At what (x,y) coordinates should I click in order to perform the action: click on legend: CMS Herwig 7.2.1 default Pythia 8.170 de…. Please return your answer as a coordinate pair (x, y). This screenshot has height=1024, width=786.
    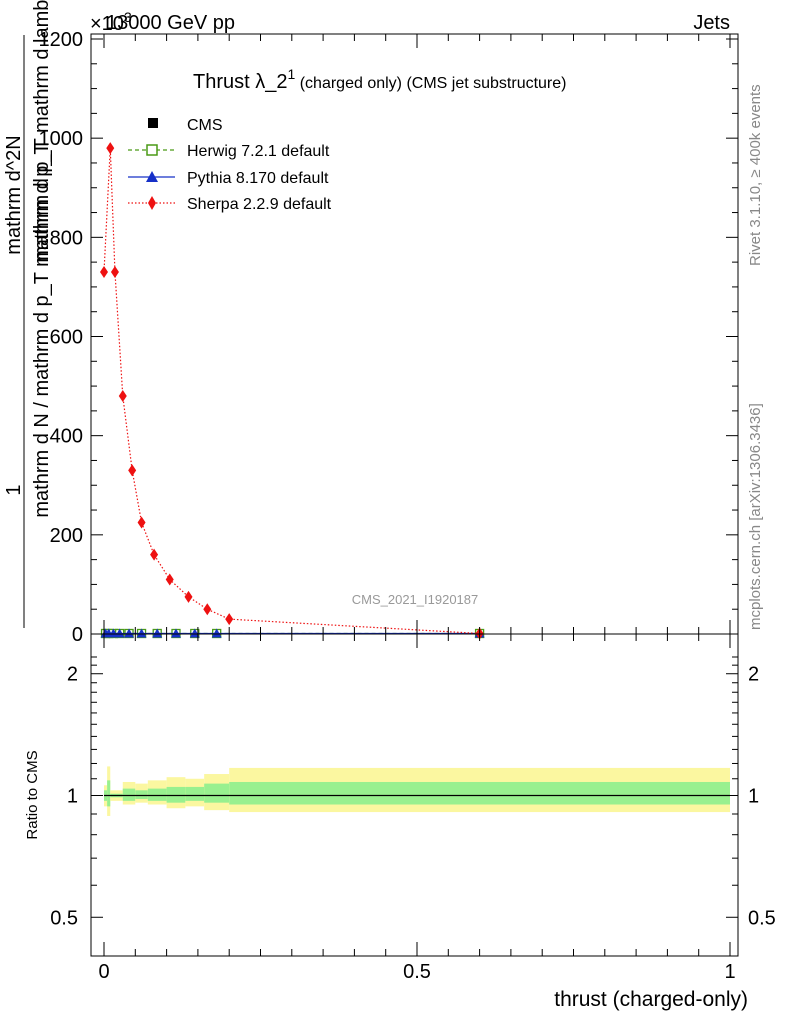
    Looking at the image, I should click on (230, 165).